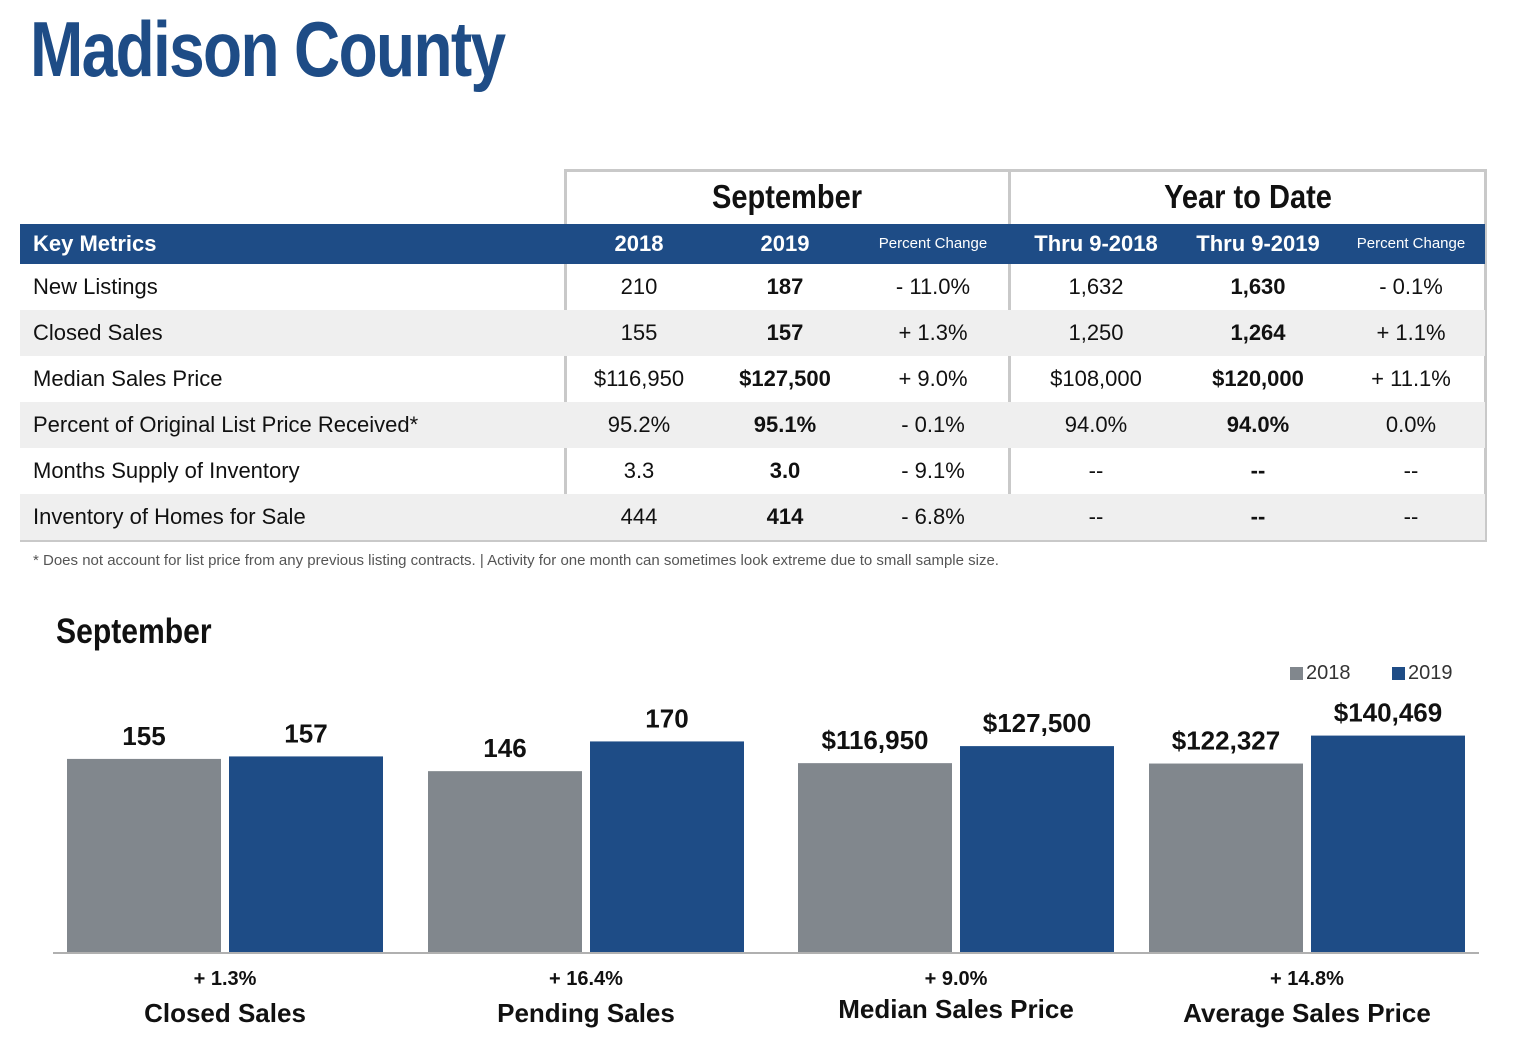 This screenshot has height=1044, width=1514. What do you see at coordinates (1296, 673) in the screenshot?
I see `legend-swatch-2018` at bounding box center [1296, 673].